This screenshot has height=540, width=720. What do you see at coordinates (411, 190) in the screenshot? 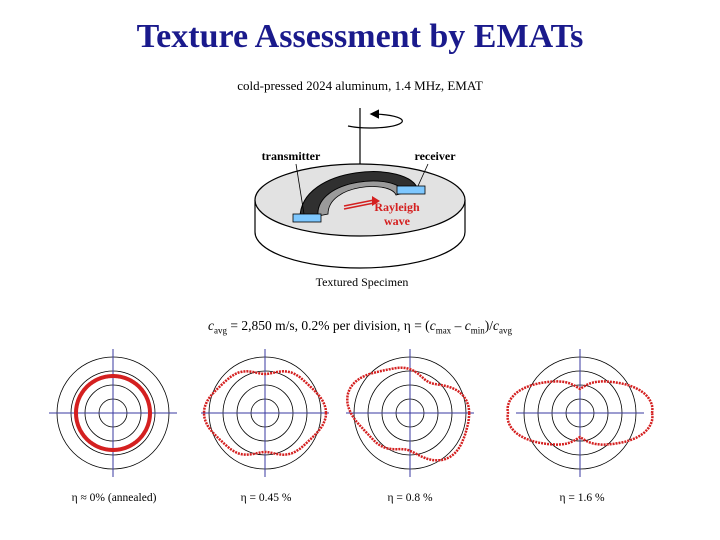
I see `receiver-pad` at bounding box center [411, 190].